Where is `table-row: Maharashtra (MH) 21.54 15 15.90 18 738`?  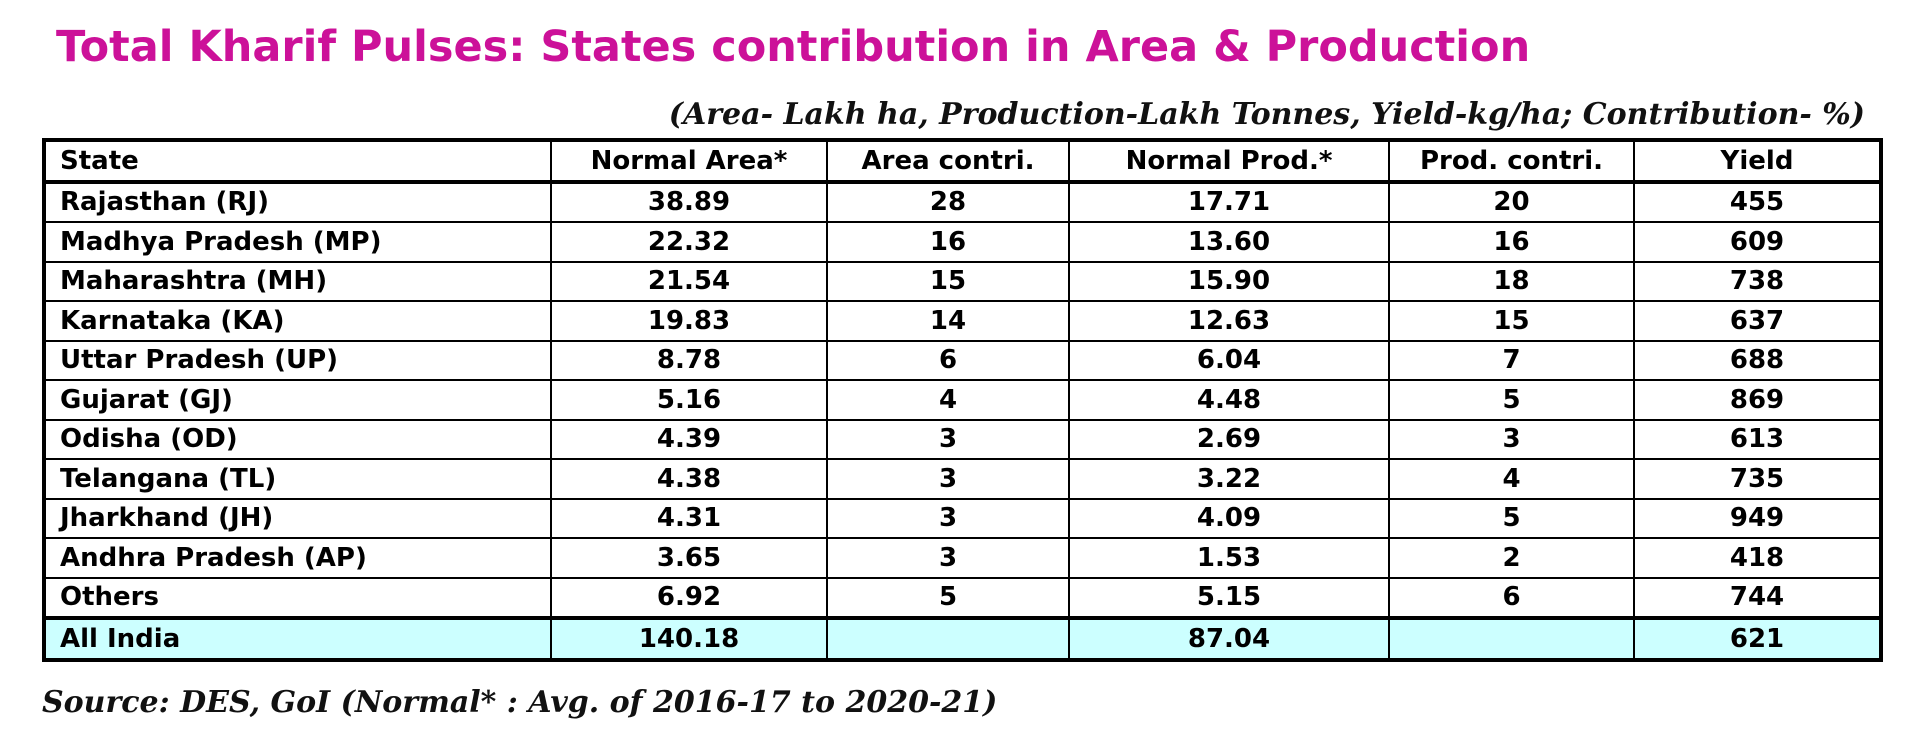
table-row: Maharashtra (MH) 21.54 15 15.90 18 738 is located at coordinates (962, 281).